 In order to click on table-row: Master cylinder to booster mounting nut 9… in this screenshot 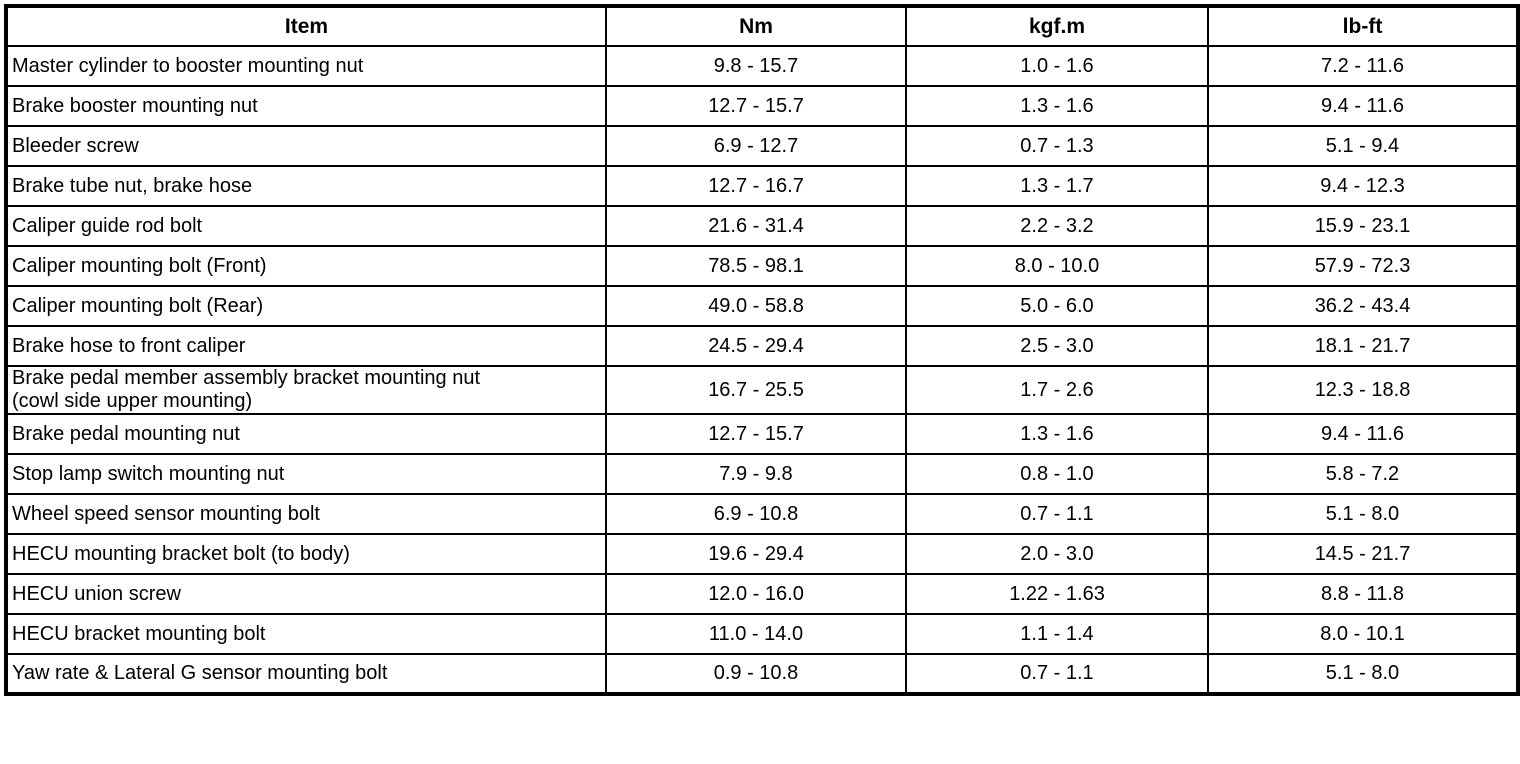, I will do `click(762, 66)`.